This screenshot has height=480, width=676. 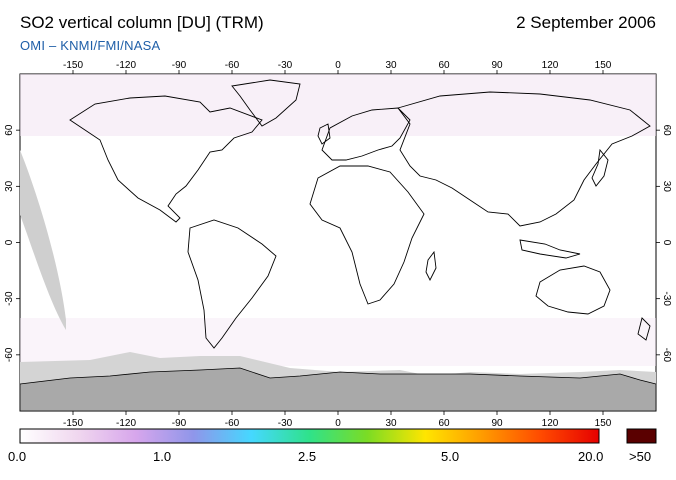 I want to click on lon-label-top: -60, so click(x=232, y=65).